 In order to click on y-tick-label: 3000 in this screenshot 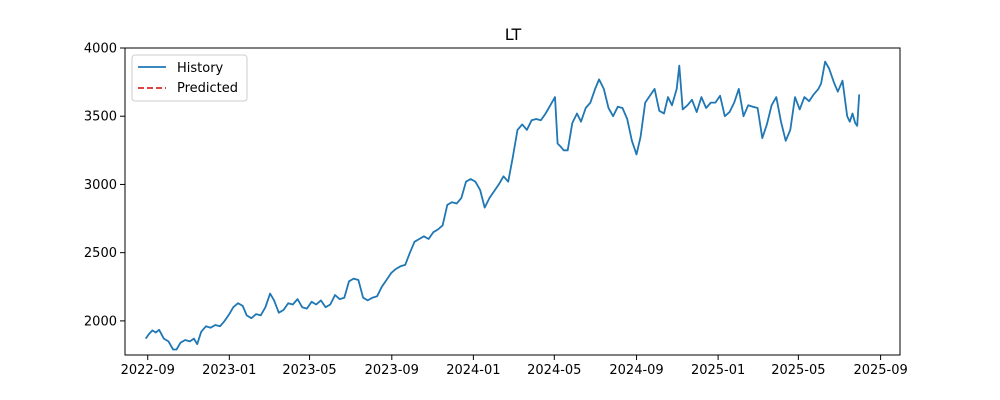, I will do `click(100, 185)`.